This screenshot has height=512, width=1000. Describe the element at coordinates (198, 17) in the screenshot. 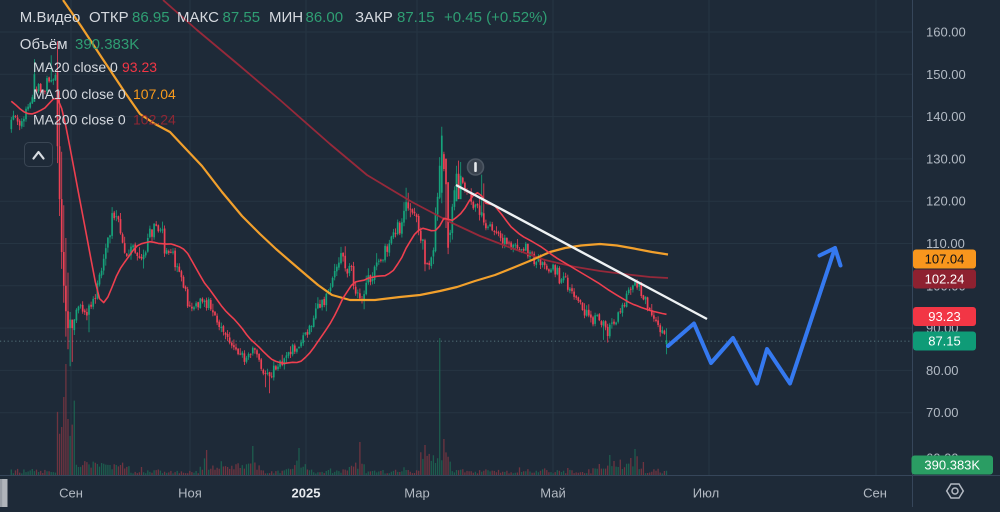

I see `svg-text: МАКС` at that location.